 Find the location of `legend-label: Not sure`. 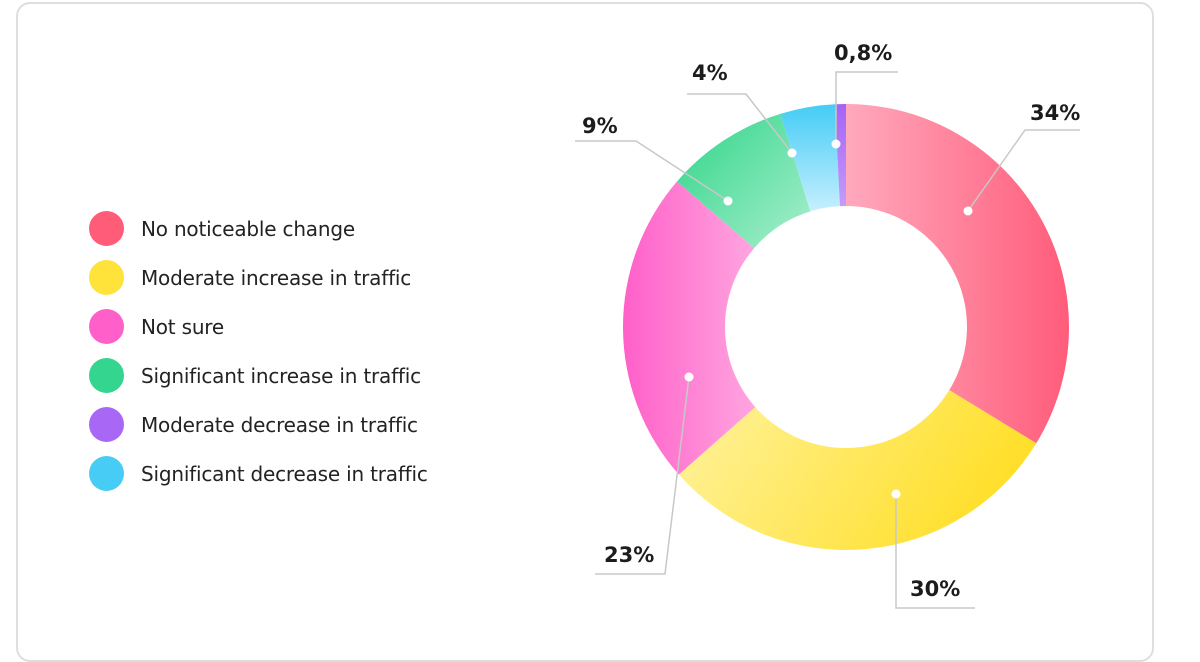

legend-label: Not sure is located at coordinates (182, 326).